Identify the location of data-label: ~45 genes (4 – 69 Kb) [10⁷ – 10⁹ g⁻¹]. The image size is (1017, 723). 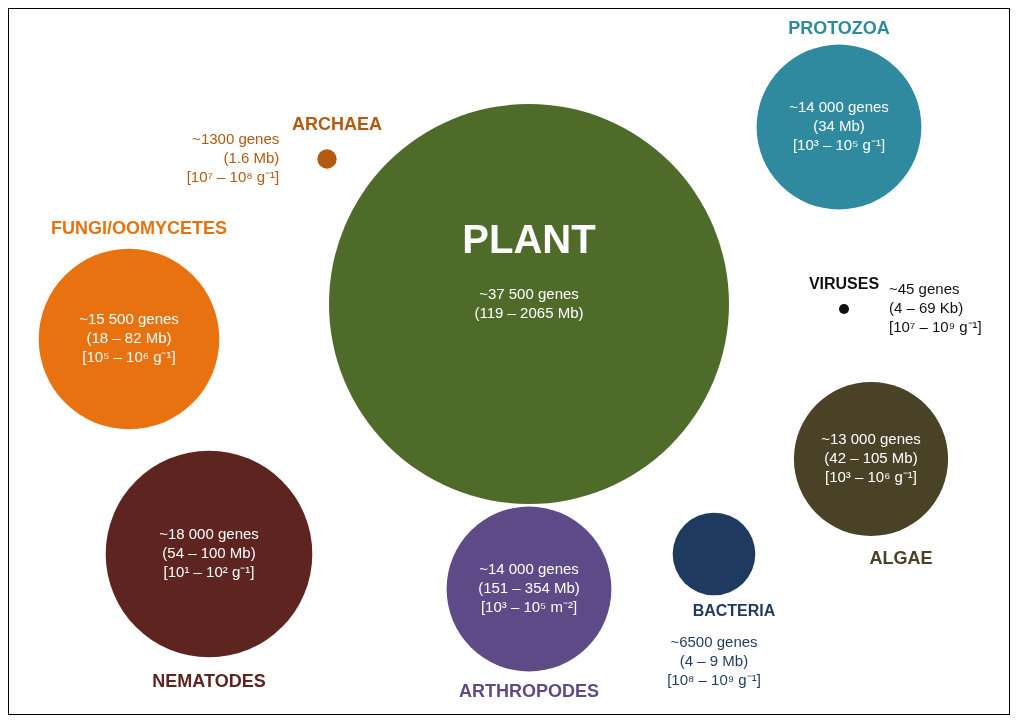
(935, 308).